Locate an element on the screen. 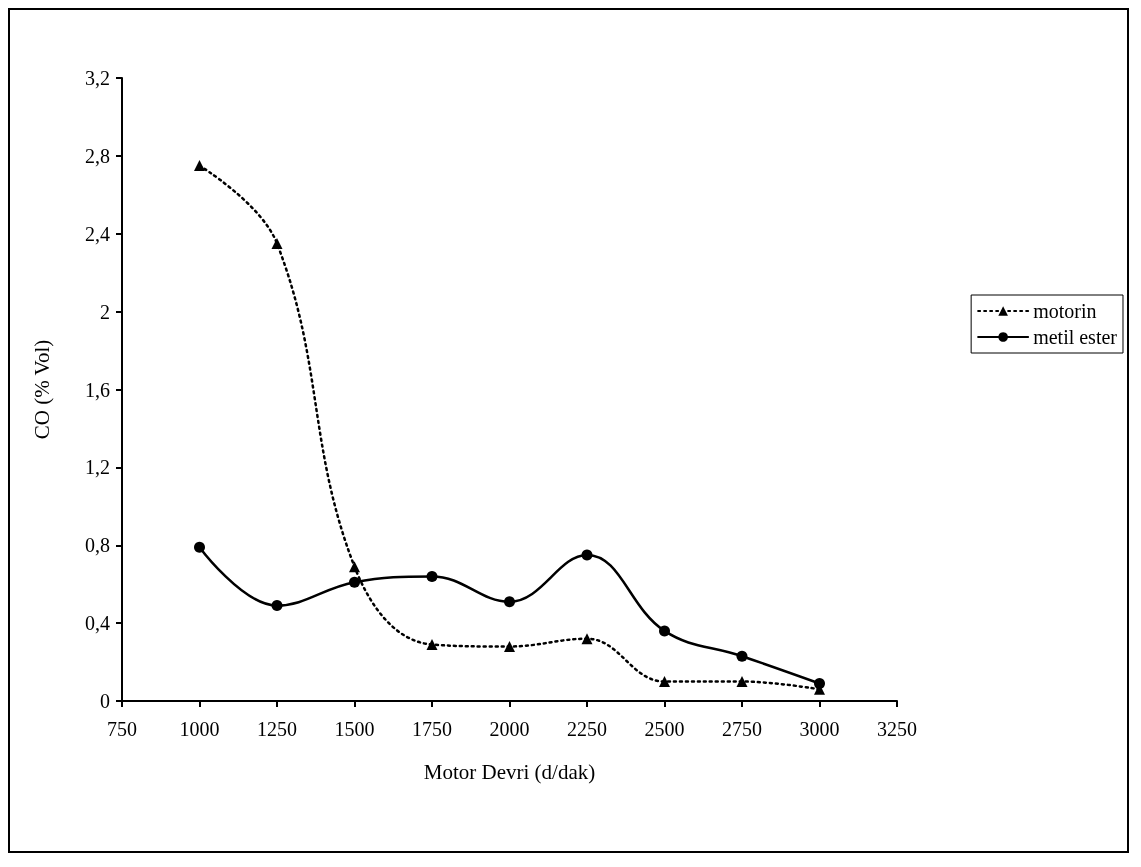 The image size is (1141, 867). legend-label: metil ester is located at coordinates (1075, 337).